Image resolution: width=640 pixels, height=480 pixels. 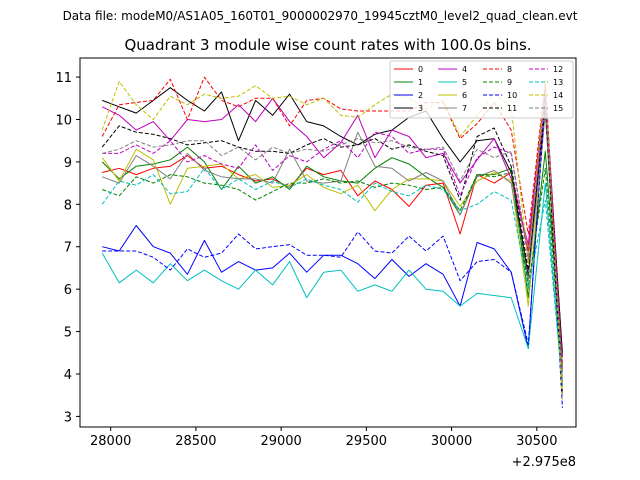 I want to click on legend-label-11: 11, so click(x=512, y=108).